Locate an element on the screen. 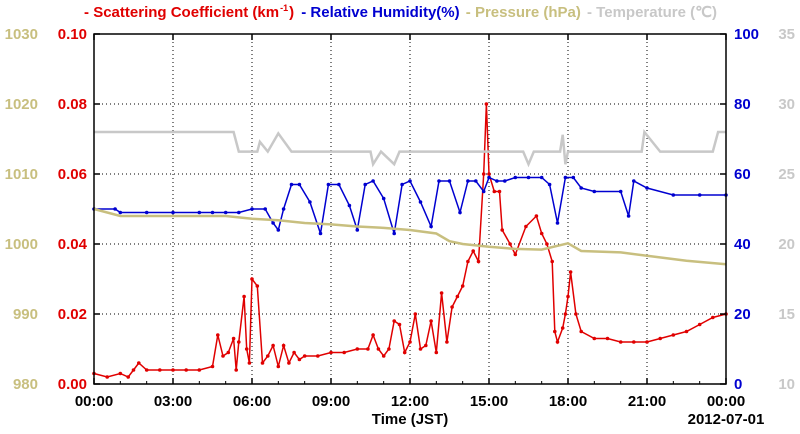 This screenshot has height=434, width=800. temperature-axis-tick-label: 35 is located at coordinates (786, 34).